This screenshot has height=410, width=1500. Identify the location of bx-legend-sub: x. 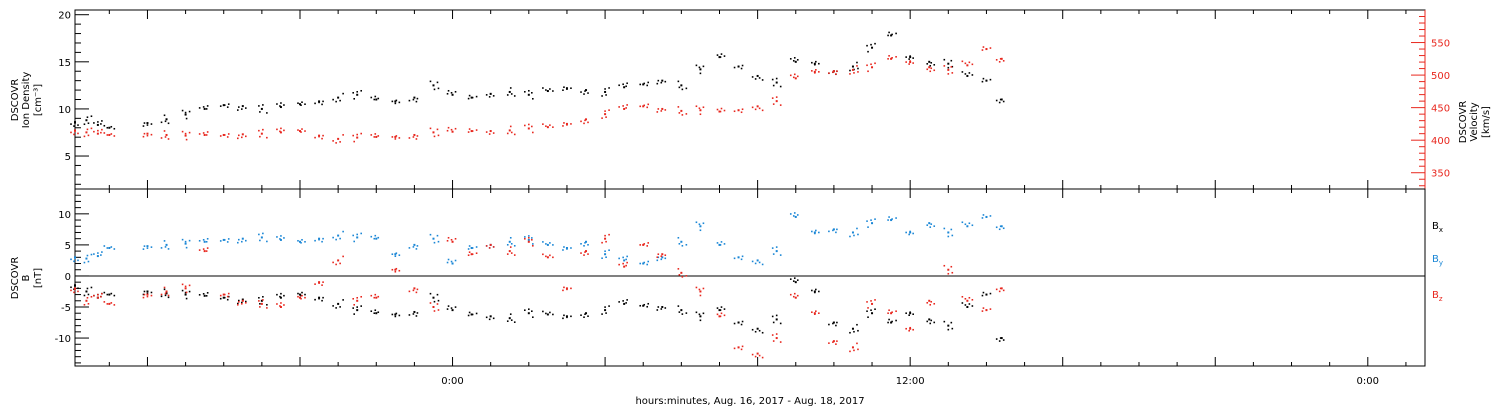
(1441, 230).